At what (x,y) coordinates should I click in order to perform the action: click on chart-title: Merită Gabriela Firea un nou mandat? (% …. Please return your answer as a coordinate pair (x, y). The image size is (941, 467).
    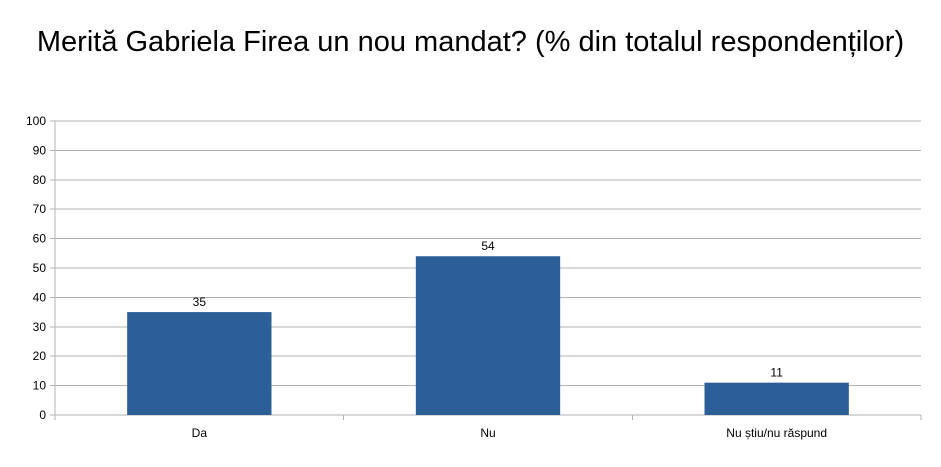
    Looking at the image, I should click on (470, 42).